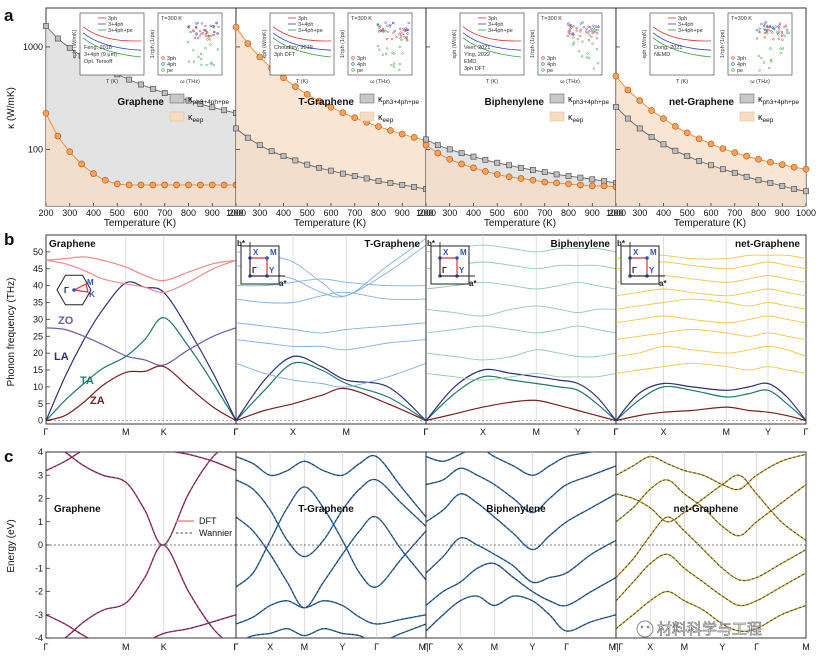  What do you see at coordinates (449, 213) in the screenshot?
I see `x-tick-label: 300` at bounding box center [449, 213].